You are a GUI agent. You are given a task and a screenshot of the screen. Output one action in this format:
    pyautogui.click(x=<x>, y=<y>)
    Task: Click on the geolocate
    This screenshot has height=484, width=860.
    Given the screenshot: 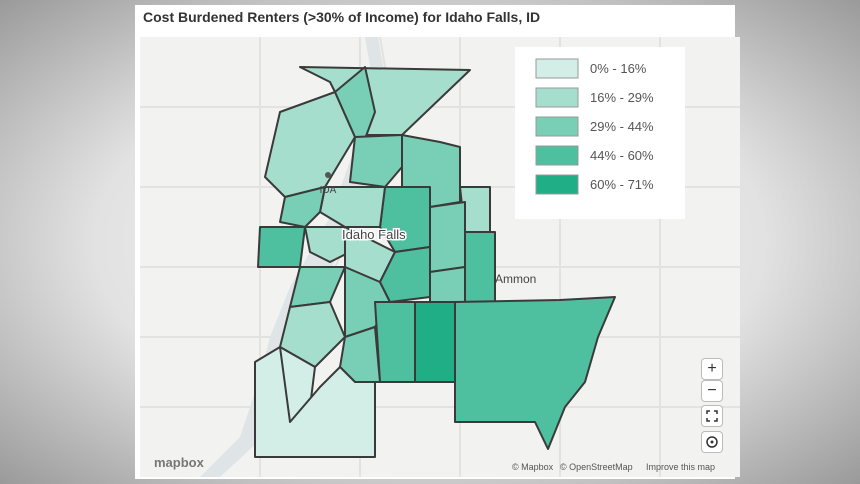 What is the action you would take?
    pyautogui.click(x=712, y=442)
    